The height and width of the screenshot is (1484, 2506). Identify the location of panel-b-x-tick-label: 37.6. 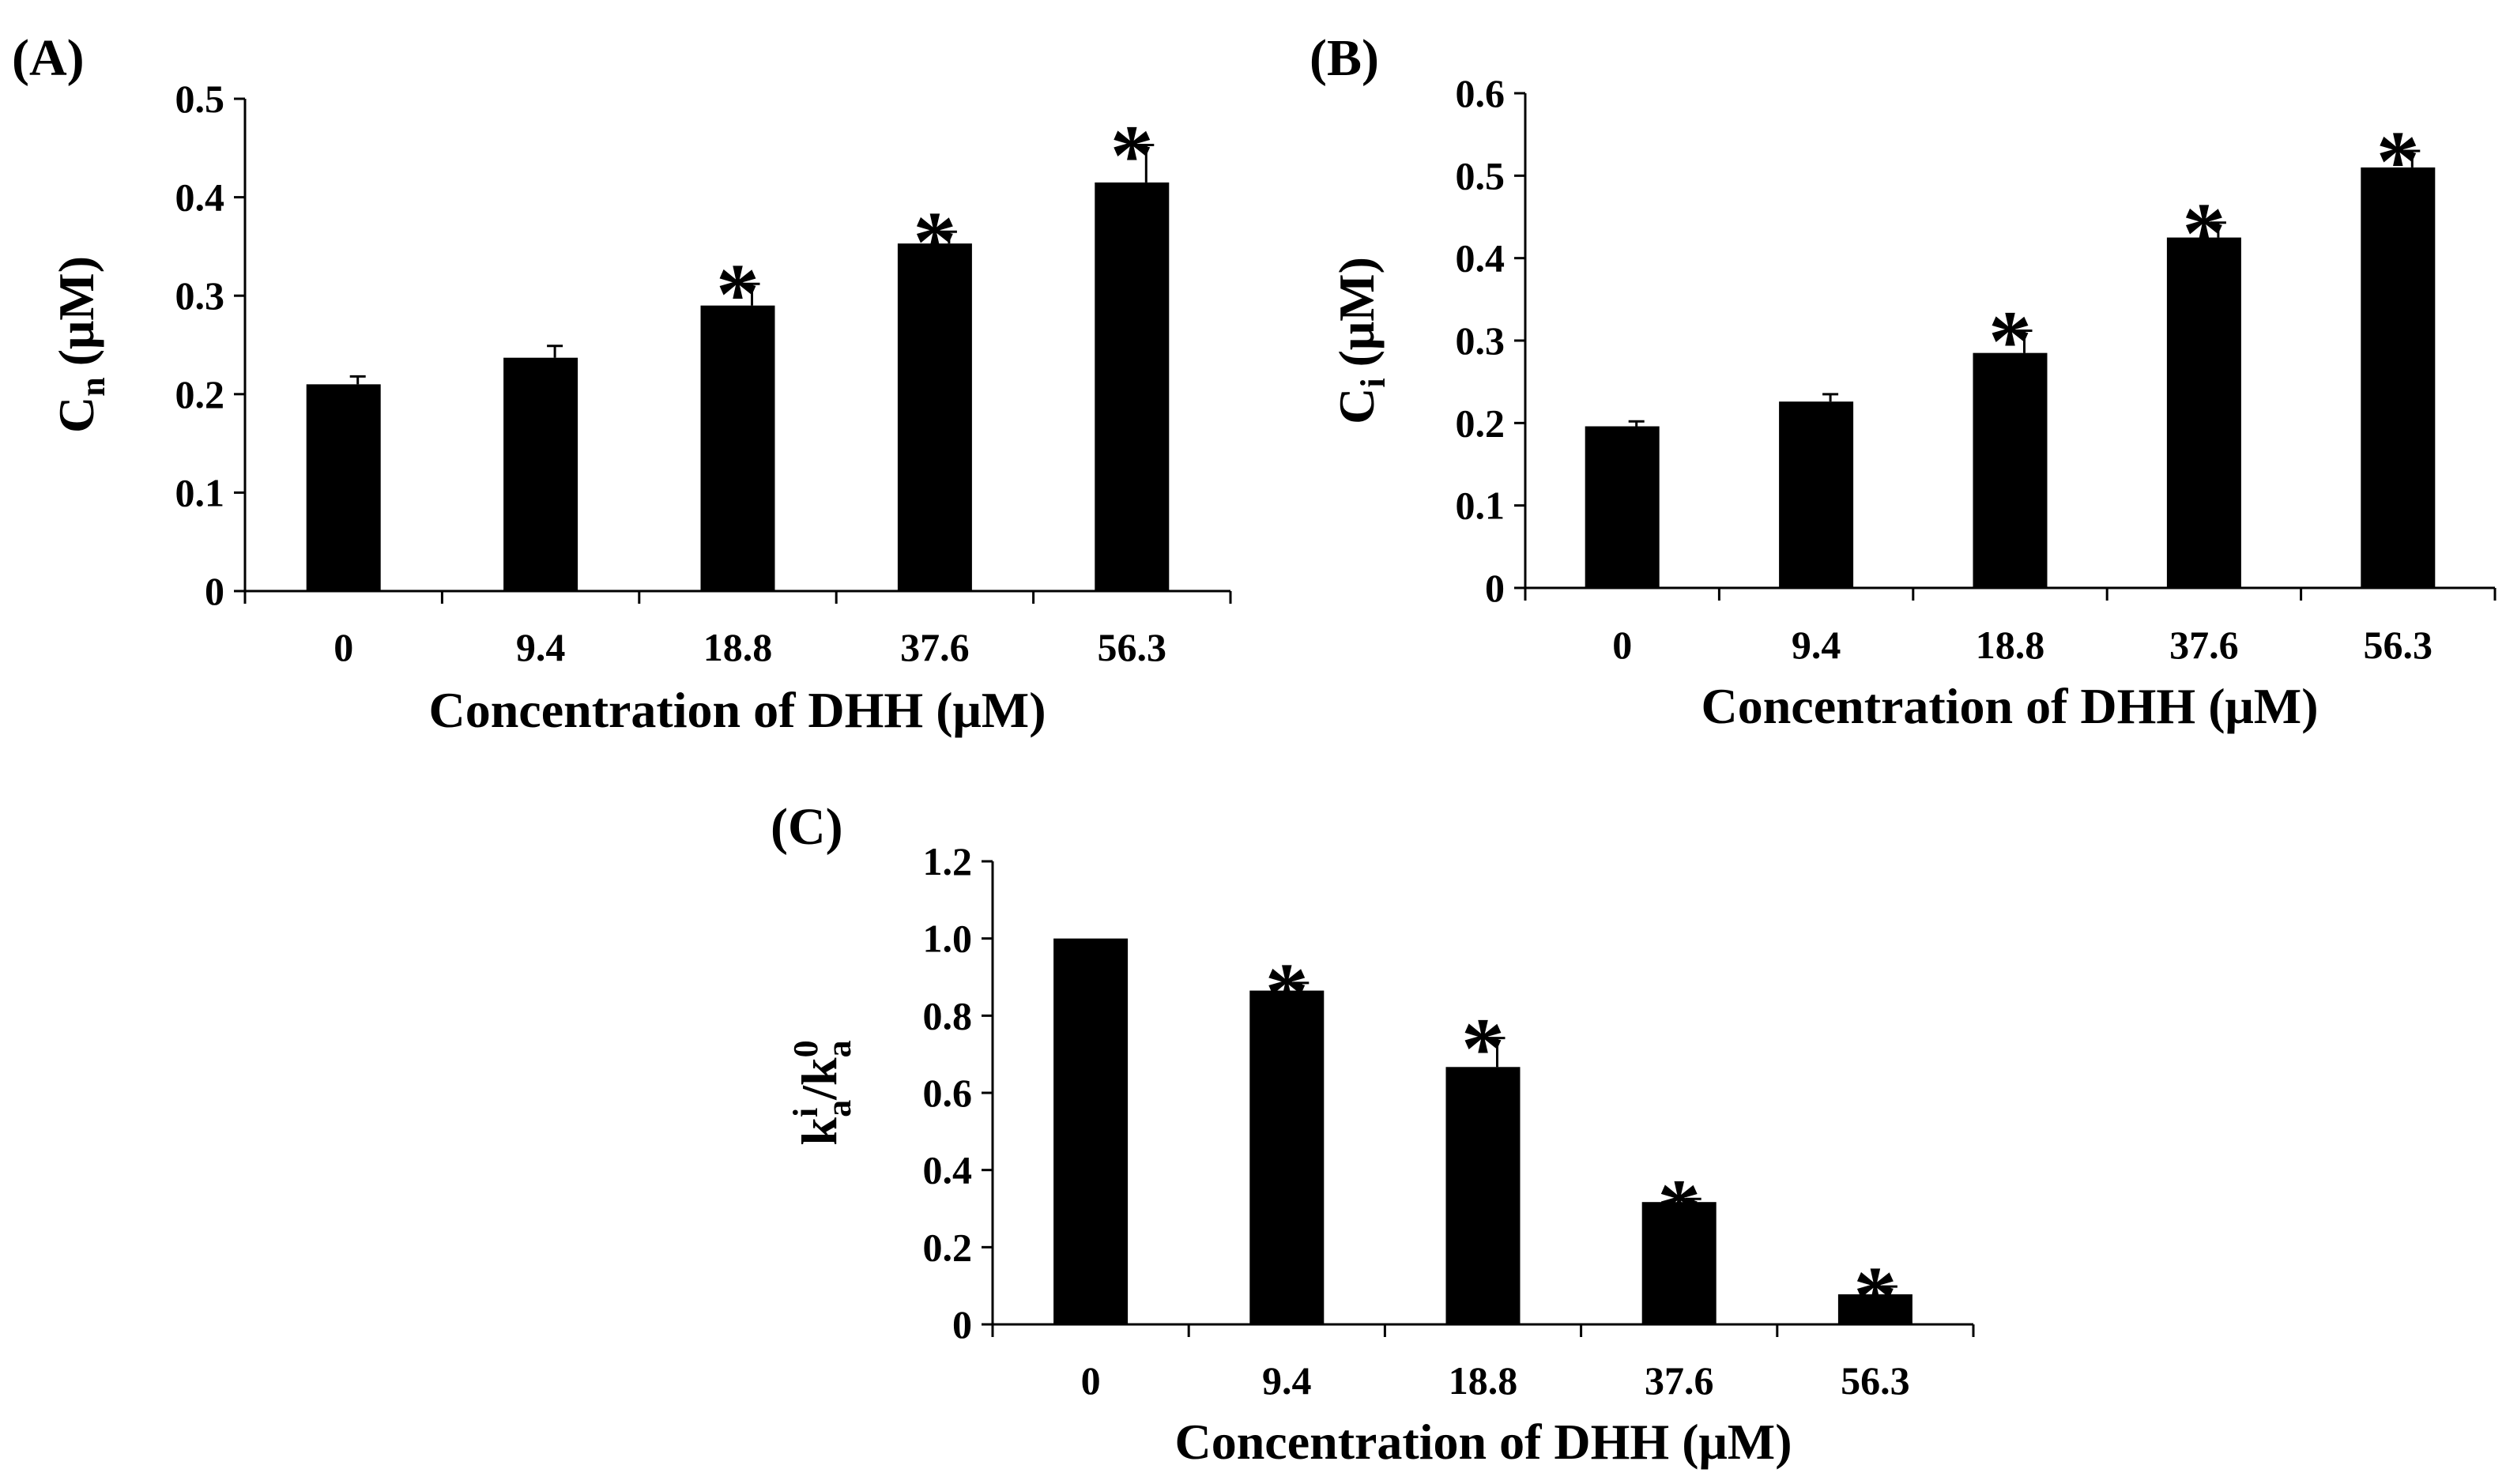
(2204, 645).